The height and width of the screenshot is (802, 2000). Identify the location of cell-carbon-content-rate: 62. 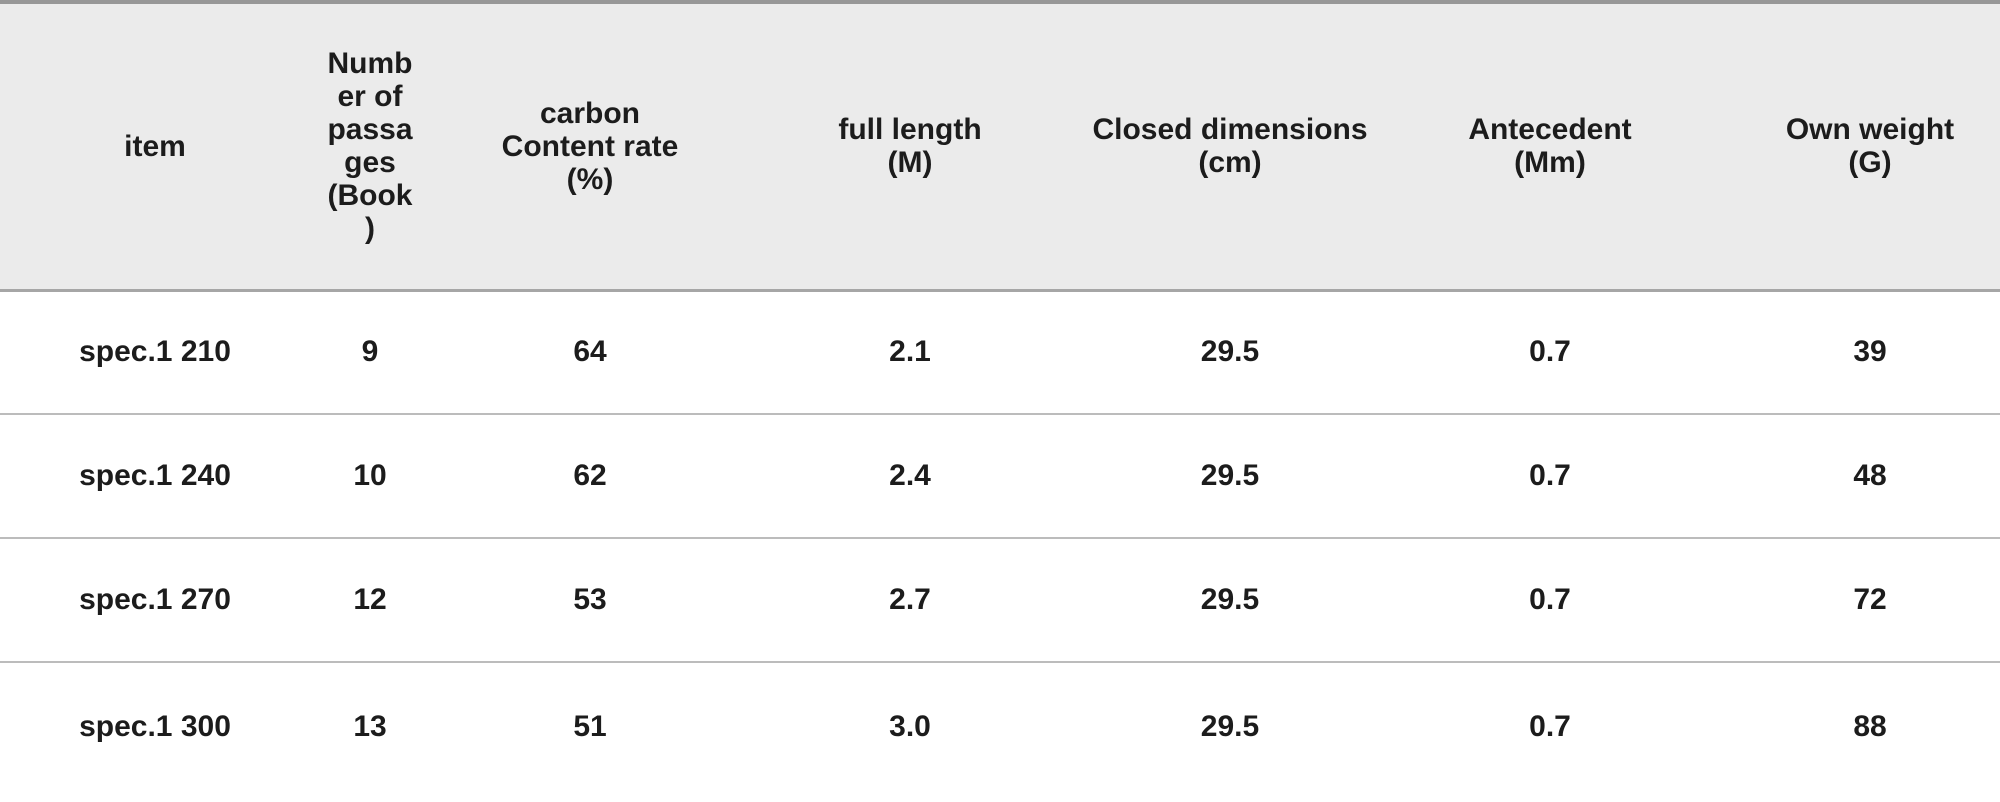
(590, 476).